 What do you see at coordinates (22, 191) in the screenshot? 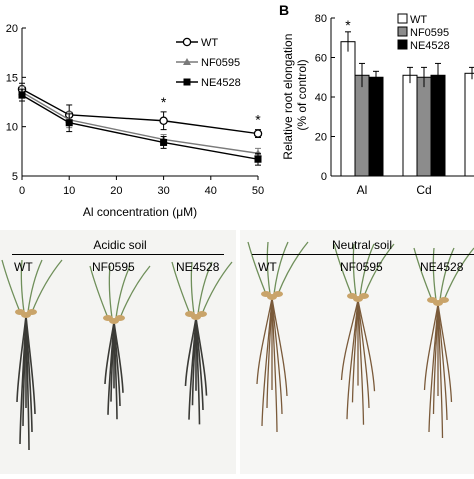
I see `line-chart-x-tick-label: 0` at bounding box center [22, 191].